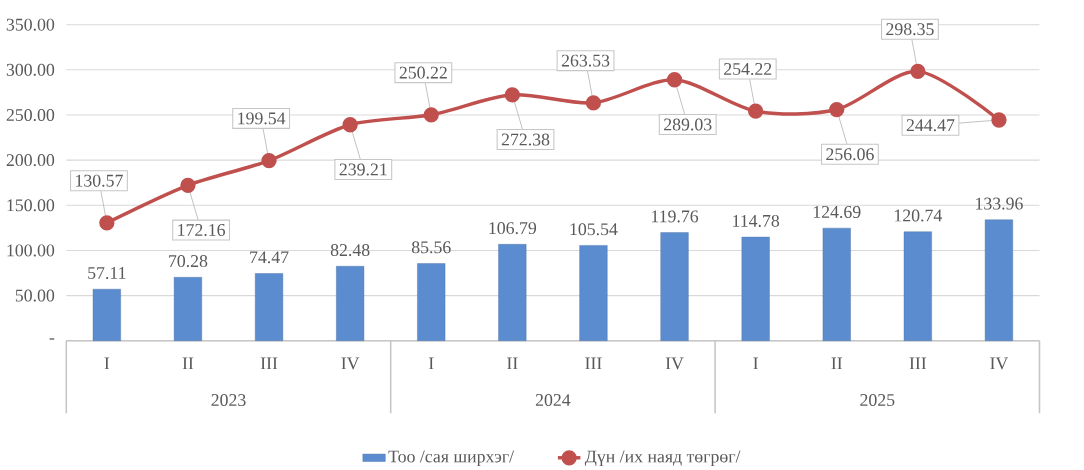  Describe the element at coordinates (525, 139) in the screenshot. I see `data-label: 272.38` at that location.